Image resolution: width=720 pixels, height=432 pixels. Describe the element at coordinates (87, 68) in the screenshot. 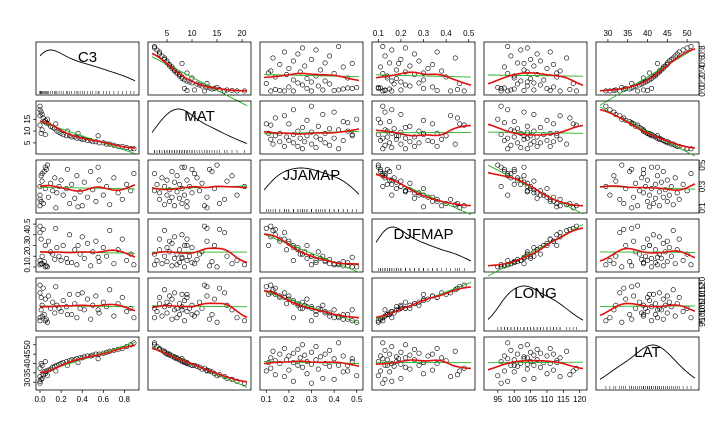

I see `panel-border-c3-c3` at that location.